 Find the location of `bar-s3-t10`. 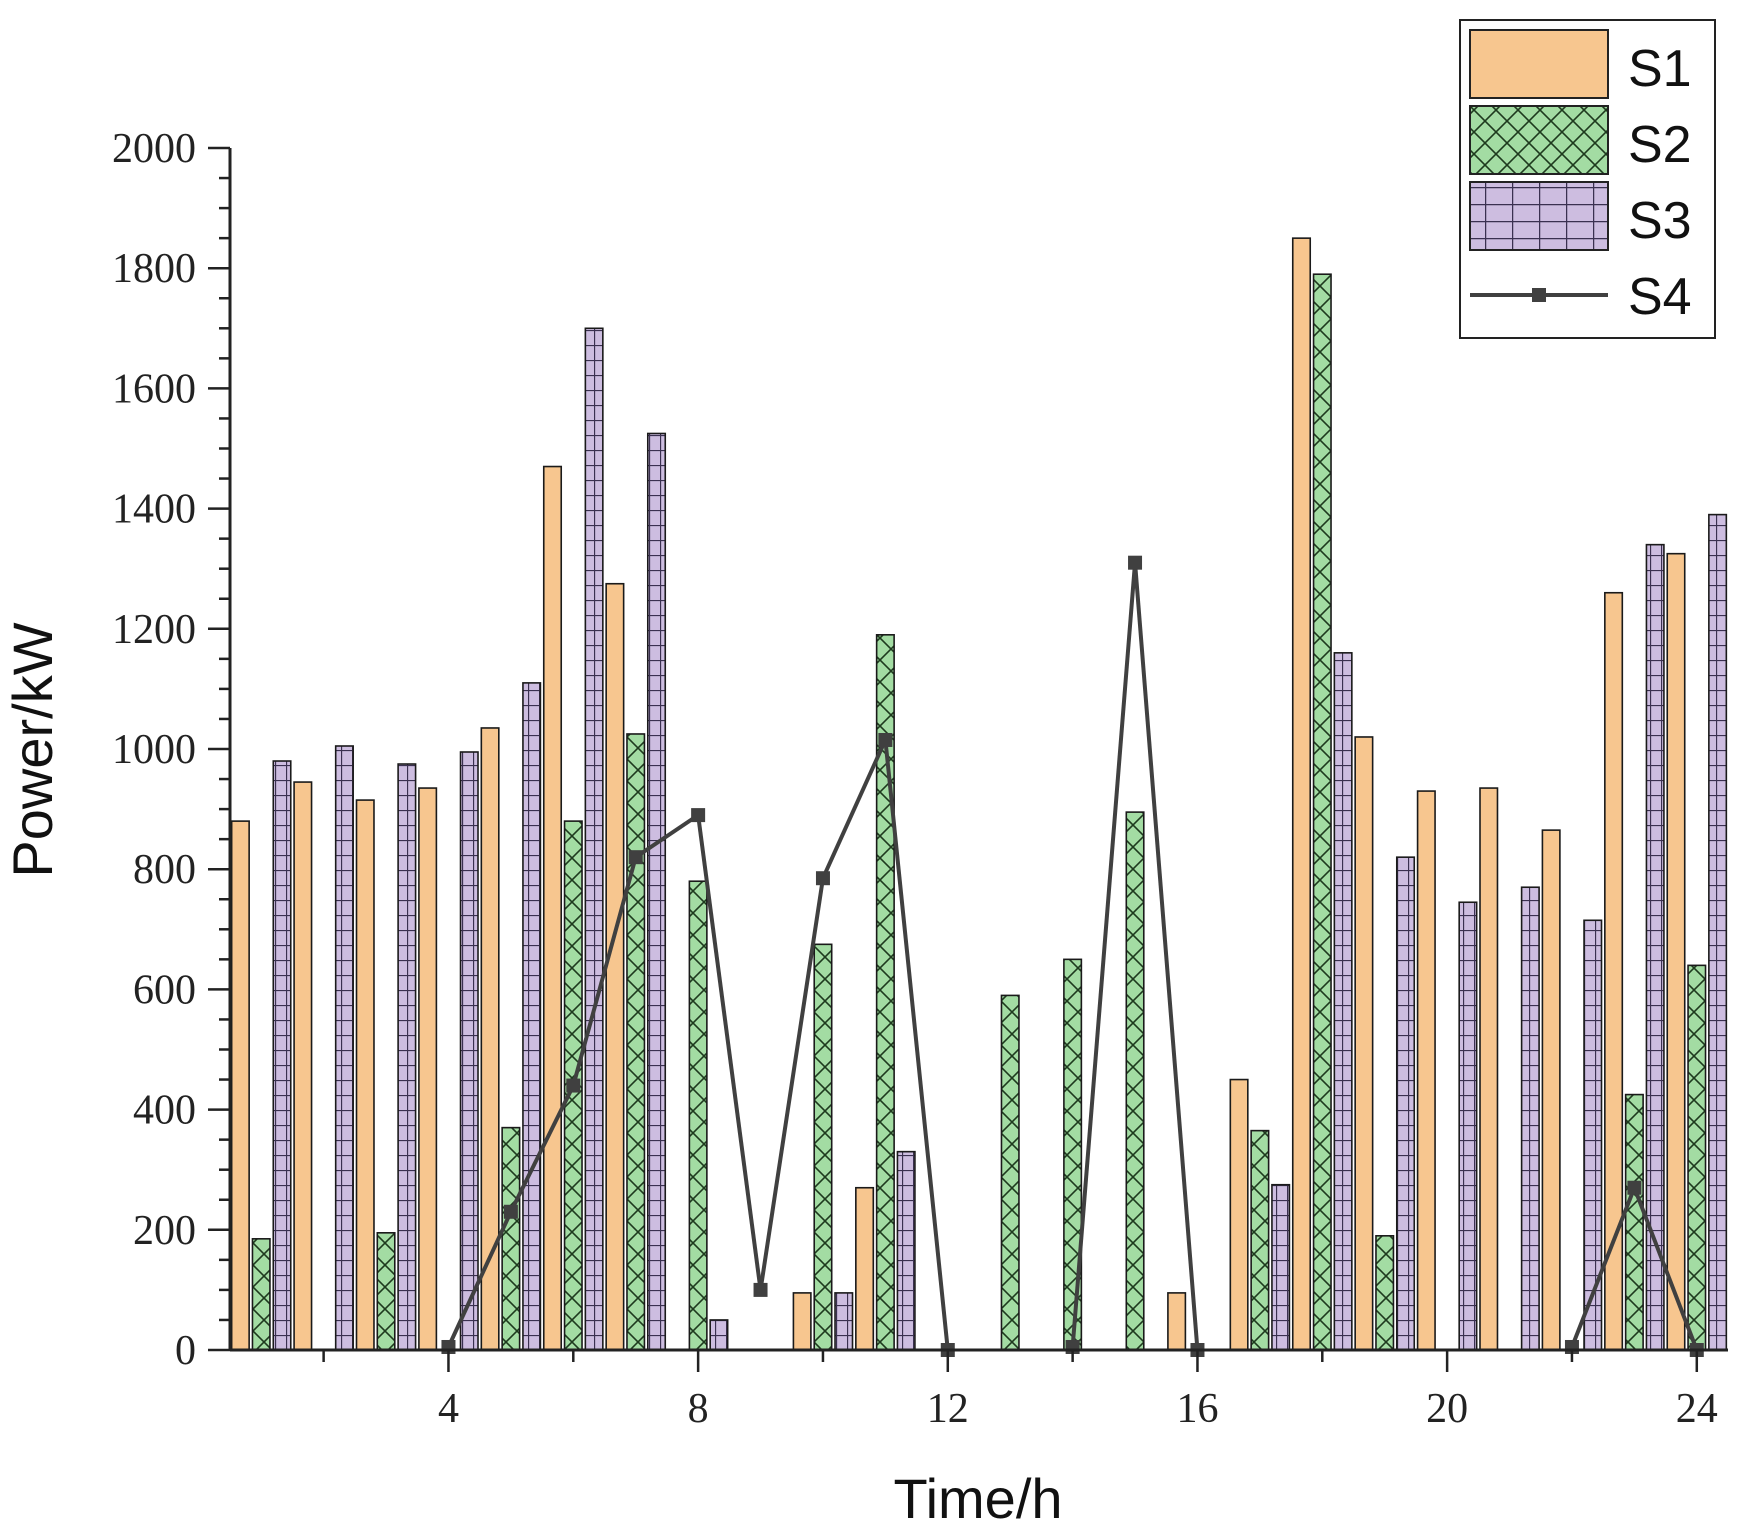

bar-s3-t10 is located at coordinates (844, 1321).